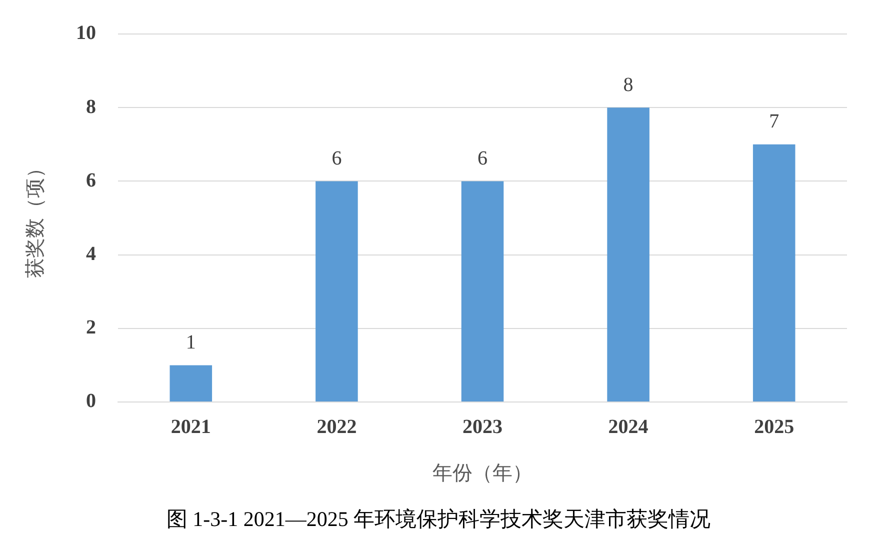 The image size is (877, 557). What do you see at coordinates (482, 473) in the screenshot?
I see `x-axis-title: 年份（年）` at bounding box center [482, 473].